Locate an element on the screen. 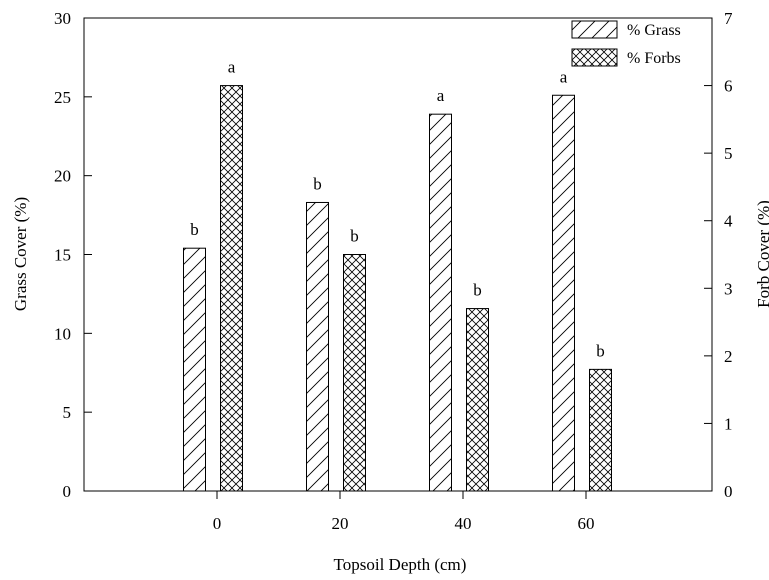  y-right-tick-label: 6 is located at coordinates (728, 86).